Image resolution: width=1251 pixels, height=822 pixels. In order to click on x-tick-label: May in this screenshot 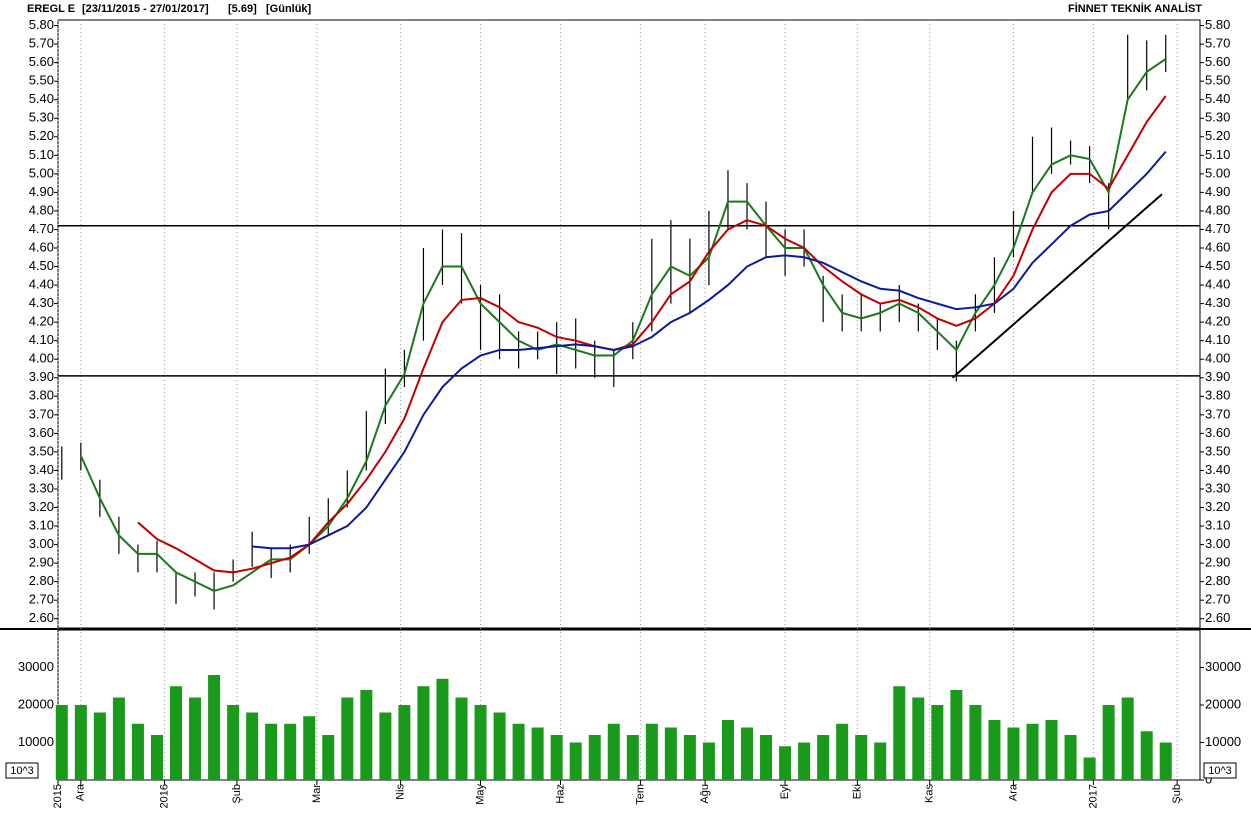, I will do `click(480, 794)`.